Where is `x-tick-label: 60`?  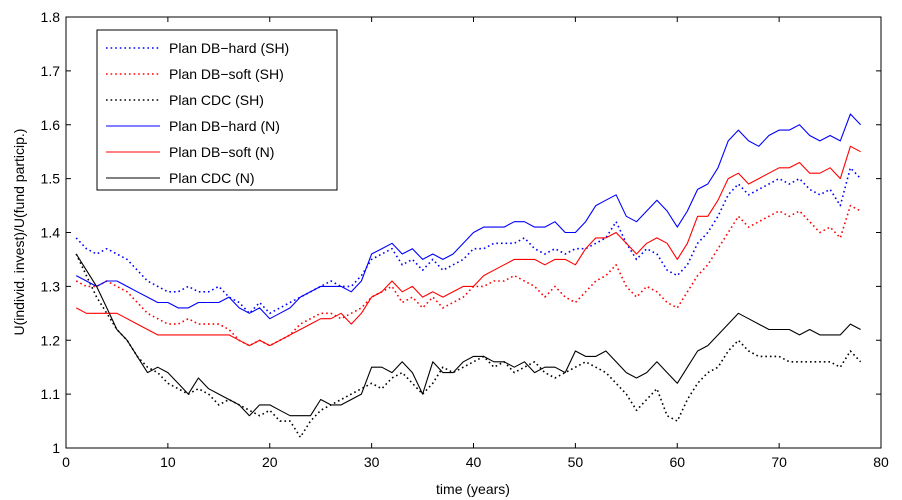
x-tick-label: 60 is located at coordinates (677, 462).